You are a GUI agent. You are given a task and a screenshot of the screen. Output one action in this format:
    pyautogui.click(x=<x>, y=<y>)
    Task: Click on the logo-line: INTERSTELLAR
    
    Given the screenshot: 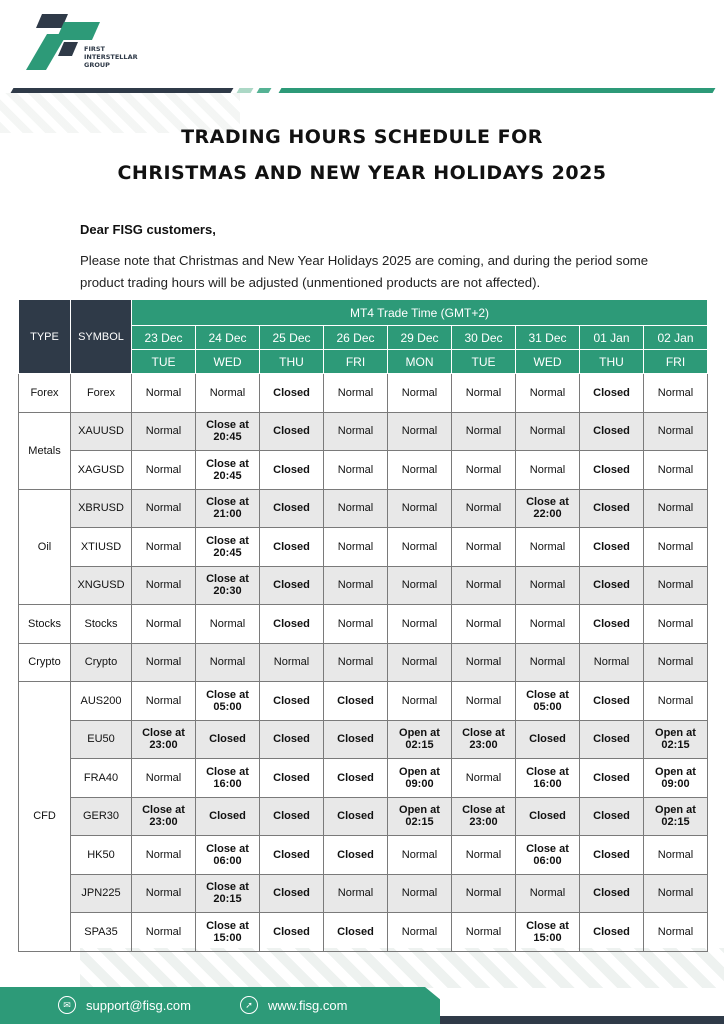 What is the action you would take?
    pyautogui.click(x=111, y=57)
    